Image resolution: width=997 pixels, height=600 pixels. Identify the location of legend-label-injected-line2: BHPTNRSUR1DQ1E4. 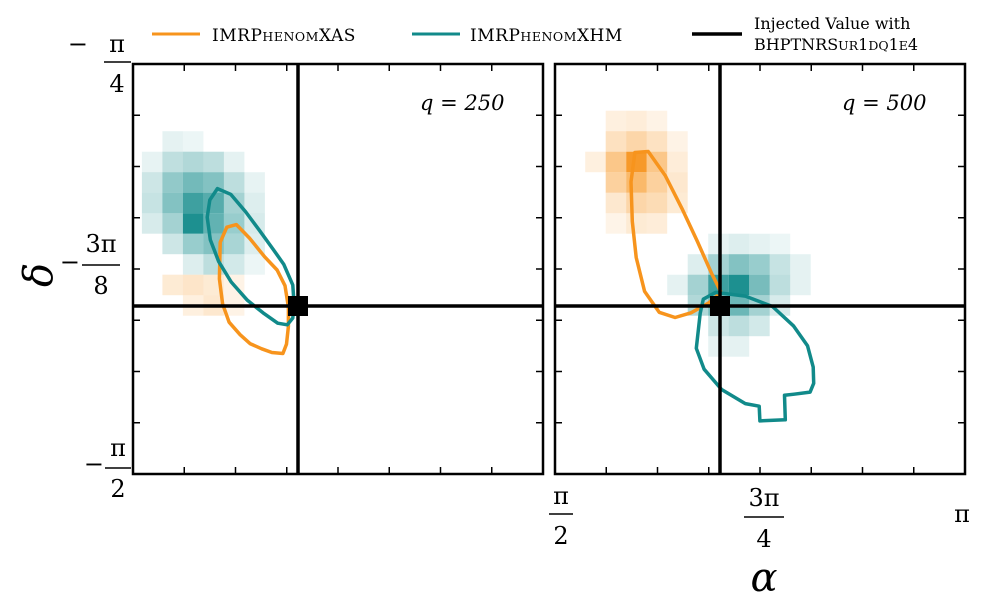
(836, 44).